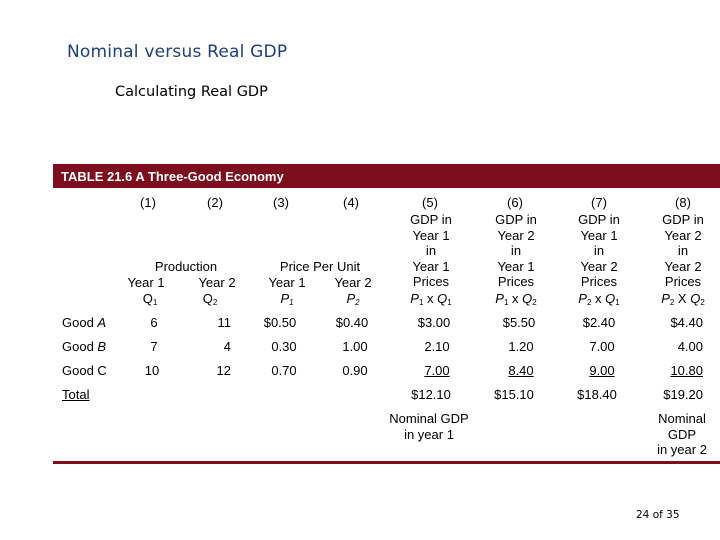 This screenshot has height=540, width=720. What do you see at coordinates (287, 299) in the screenshot?
I see `p1-symbol: P1` at bounding box center [287, 299].